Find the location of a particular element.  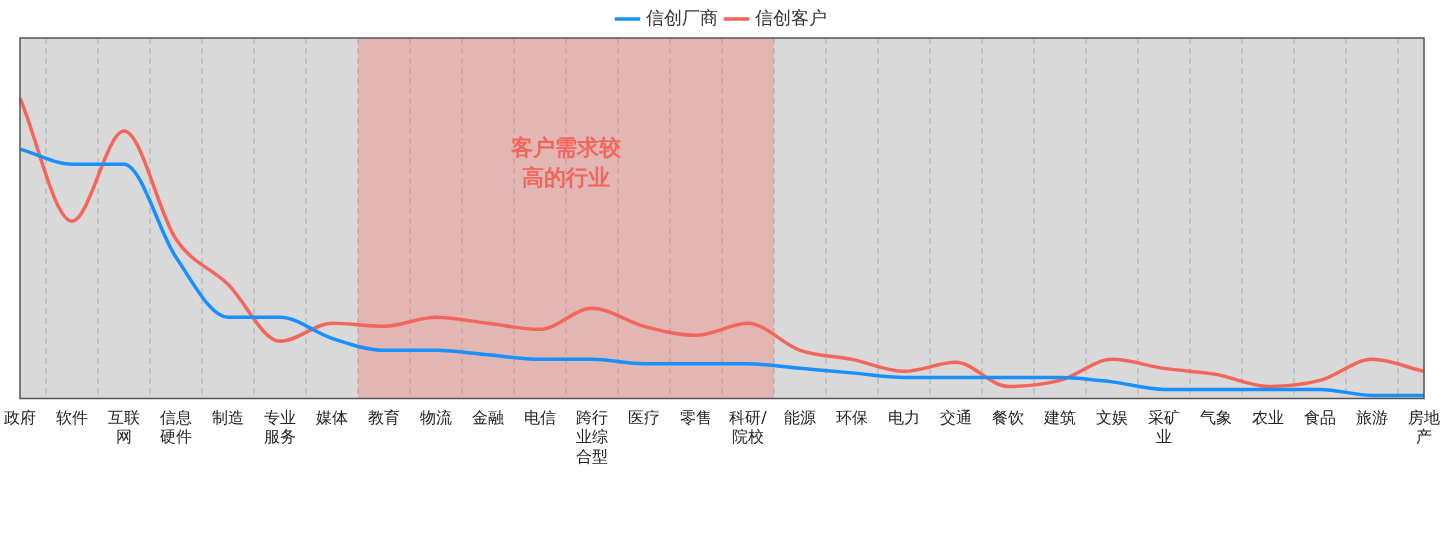

x-tick-label: 房地产 is located at coordinates (1424, 427).